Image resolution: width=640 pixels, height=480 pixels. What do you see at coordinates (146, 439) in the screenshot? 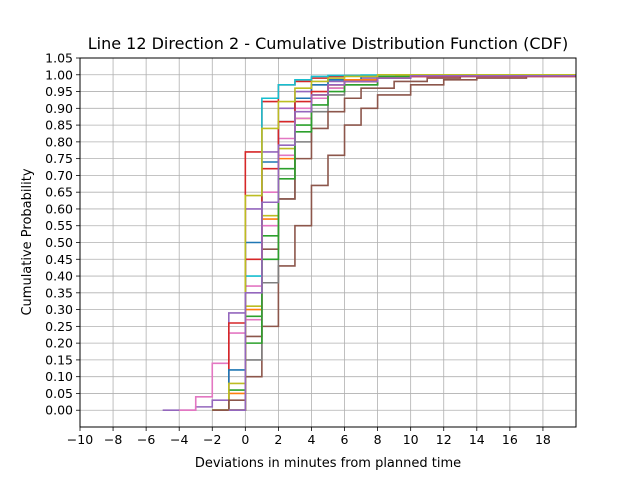
I see `x-tick-label: −6` at bounding box center [146, 439].